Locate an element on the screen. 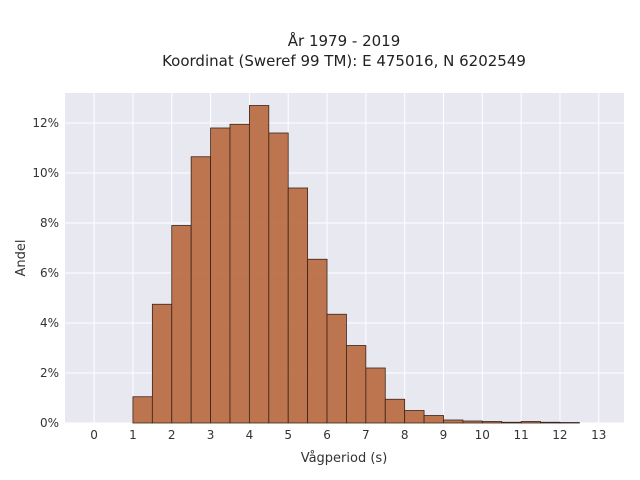 This screenshot has height=480, width=640. x-tick-label: 5 is located at coordinates (288, 435).